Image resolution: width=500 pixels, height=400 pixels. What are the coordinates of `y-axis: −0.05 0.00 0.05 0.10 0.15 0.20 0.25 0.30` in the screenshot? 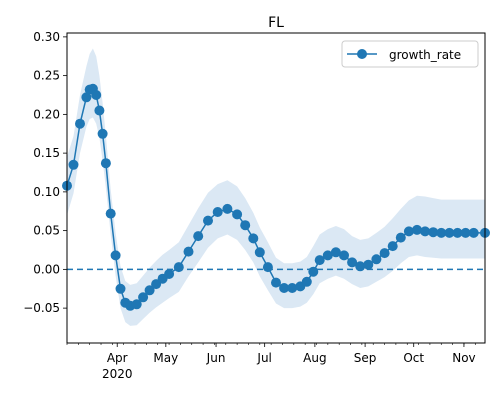 It's located at (45, 172).